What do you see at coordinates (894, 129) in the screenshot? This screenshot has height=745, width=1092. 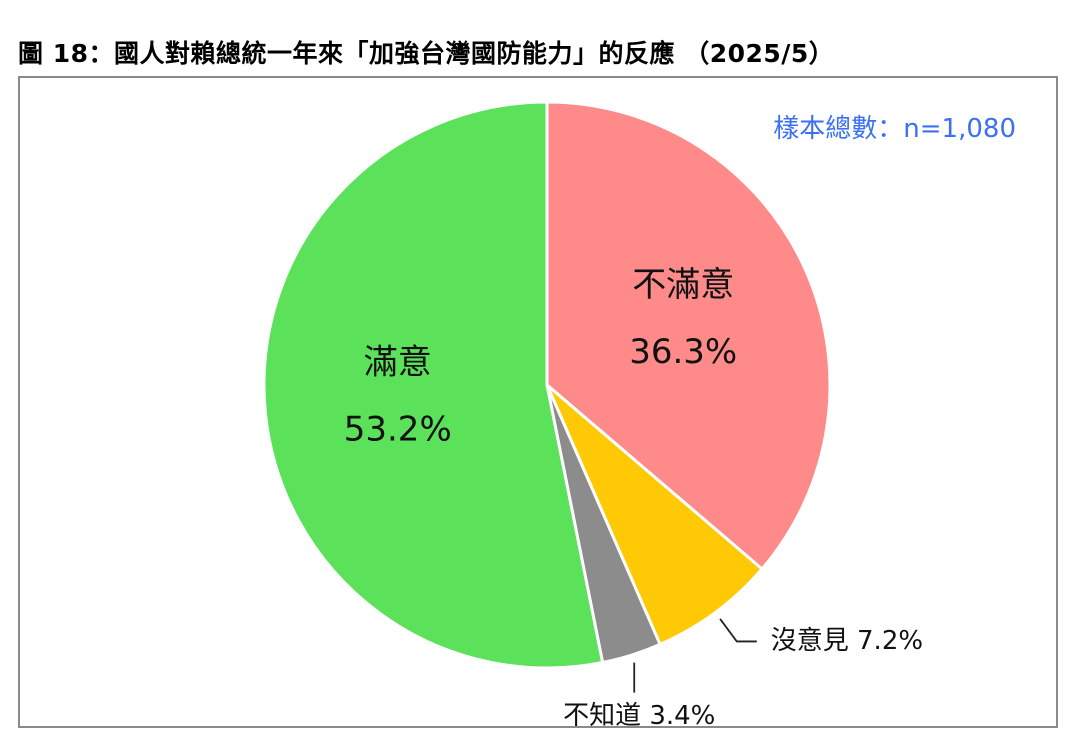 I see `sample-size-note: 樣本總數：n=1,080` at bounding box center [894, 129].